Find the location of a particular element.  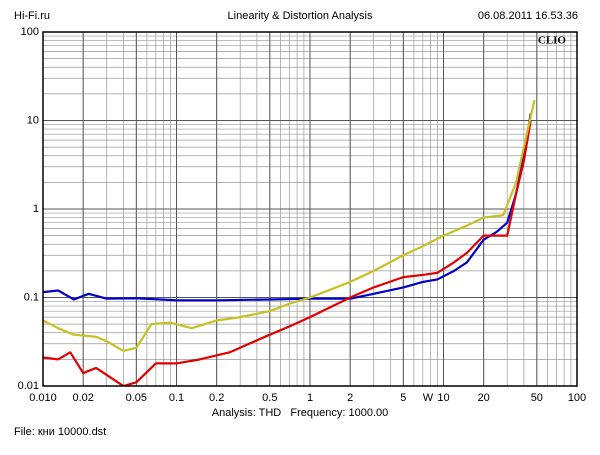

y-tick-label: 10 is located at coordinates (33, 120).